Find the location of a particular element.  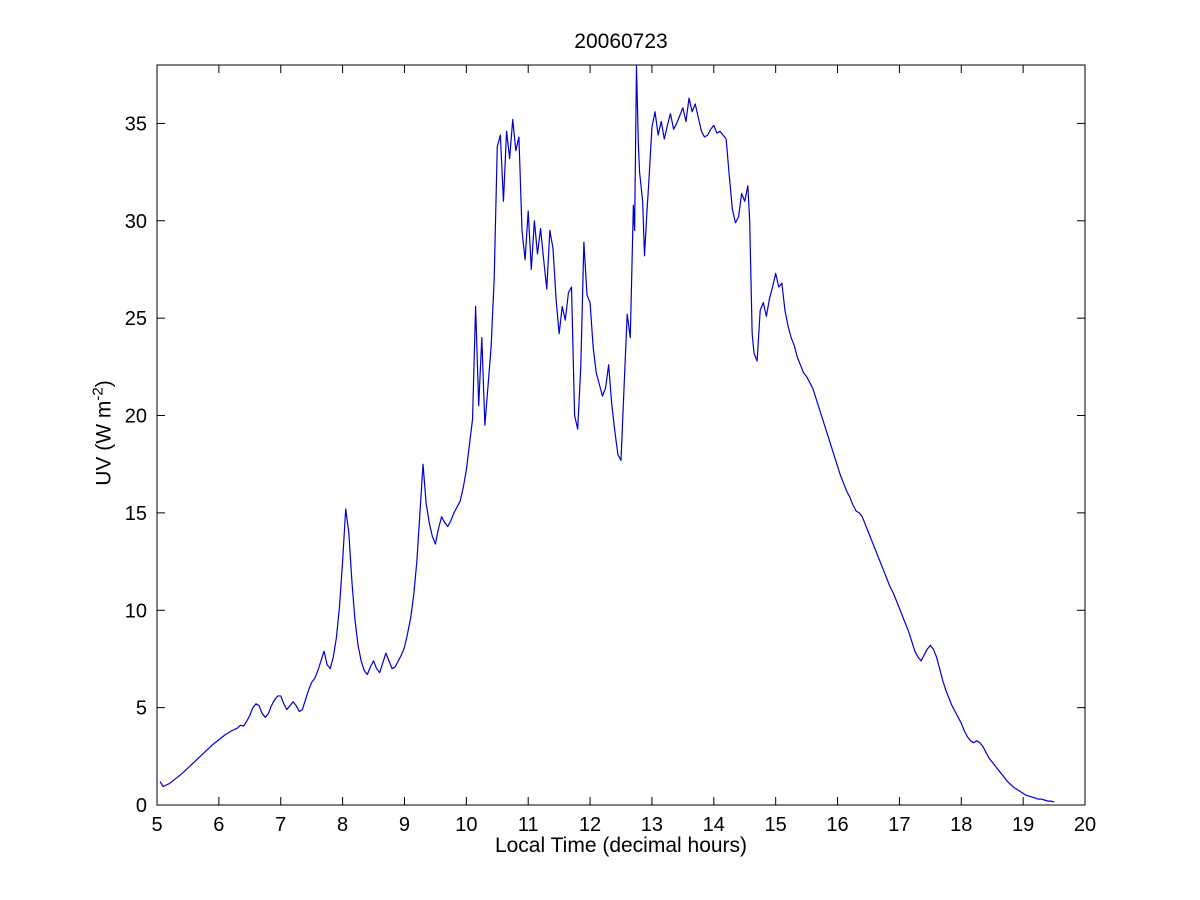

x-axis-label: Local Time (decimal hours) is located at coordinates (621, 845).